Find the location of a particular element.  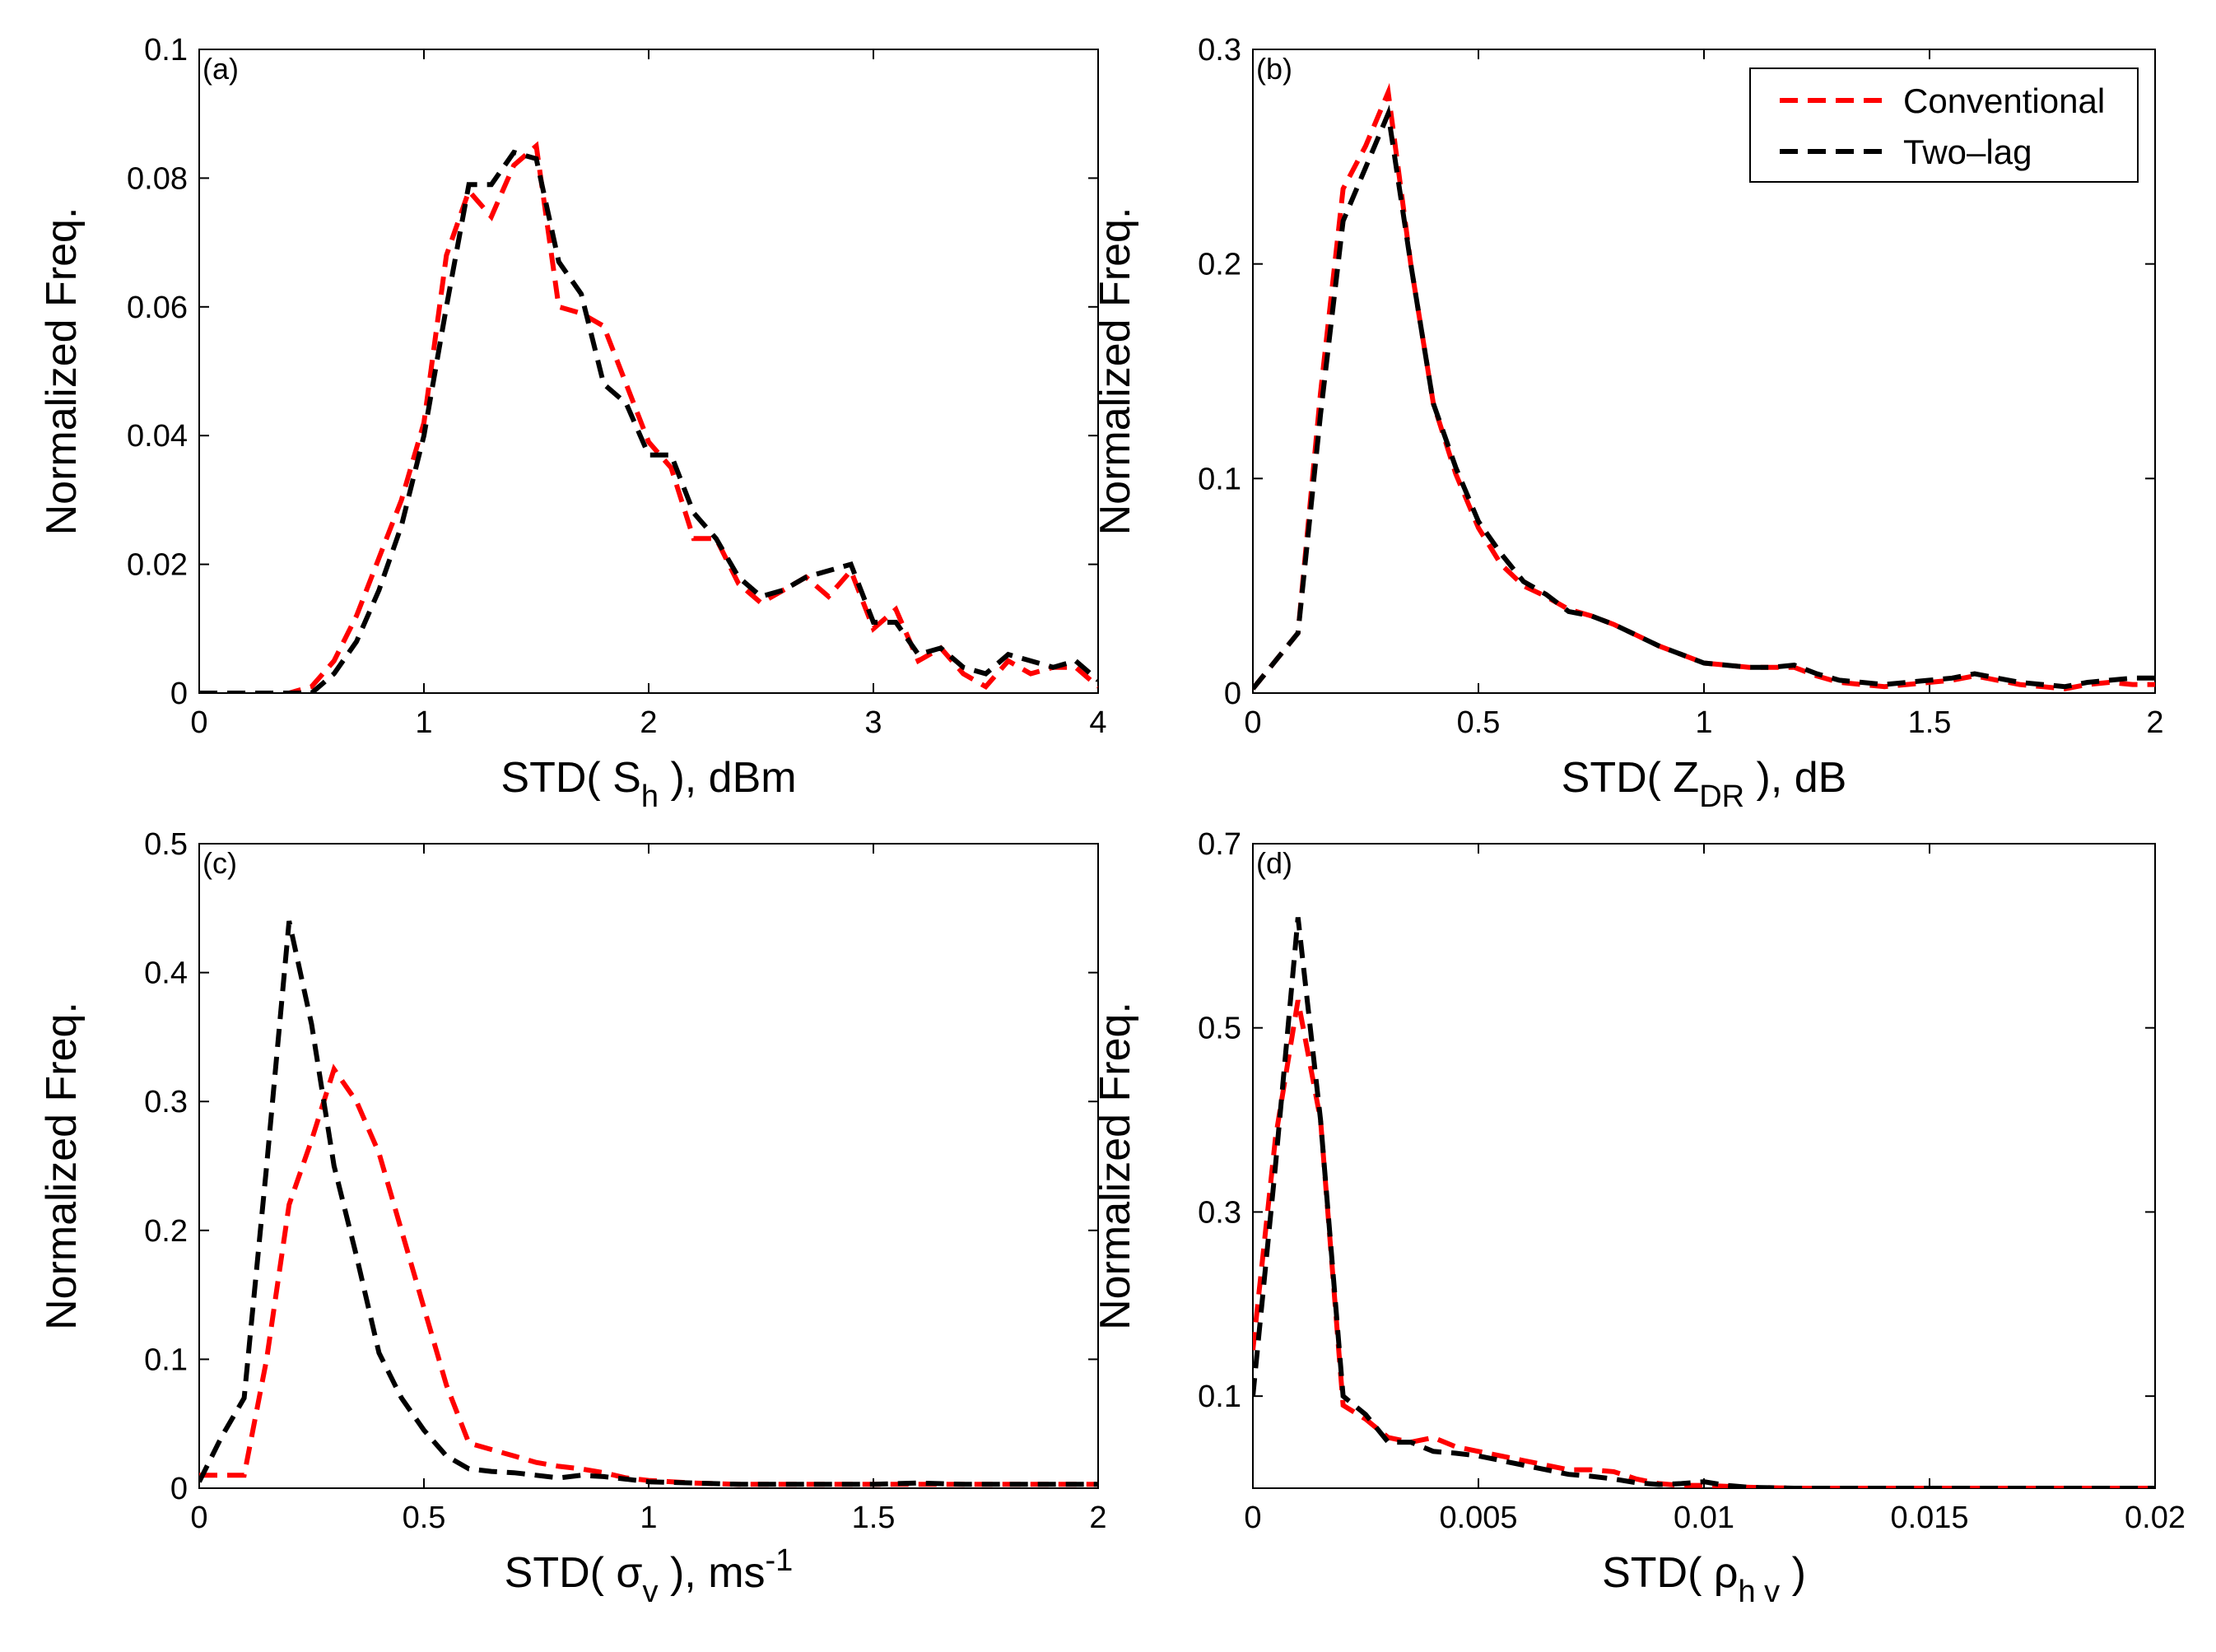

x-label-text: STD( Z is located at coordinates (1631, 778).